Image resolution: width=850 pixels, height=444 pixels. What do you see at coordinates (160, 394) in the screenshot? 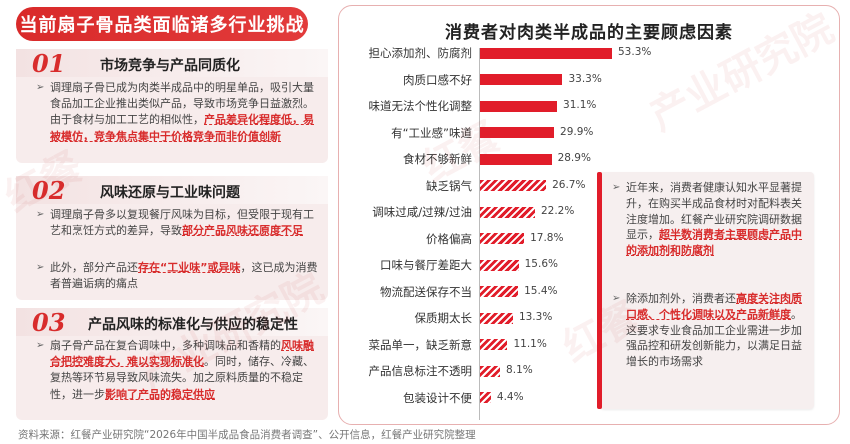
I see `highlight-text: 影响了产品的稳定供应` at bounding box center [160, 394].